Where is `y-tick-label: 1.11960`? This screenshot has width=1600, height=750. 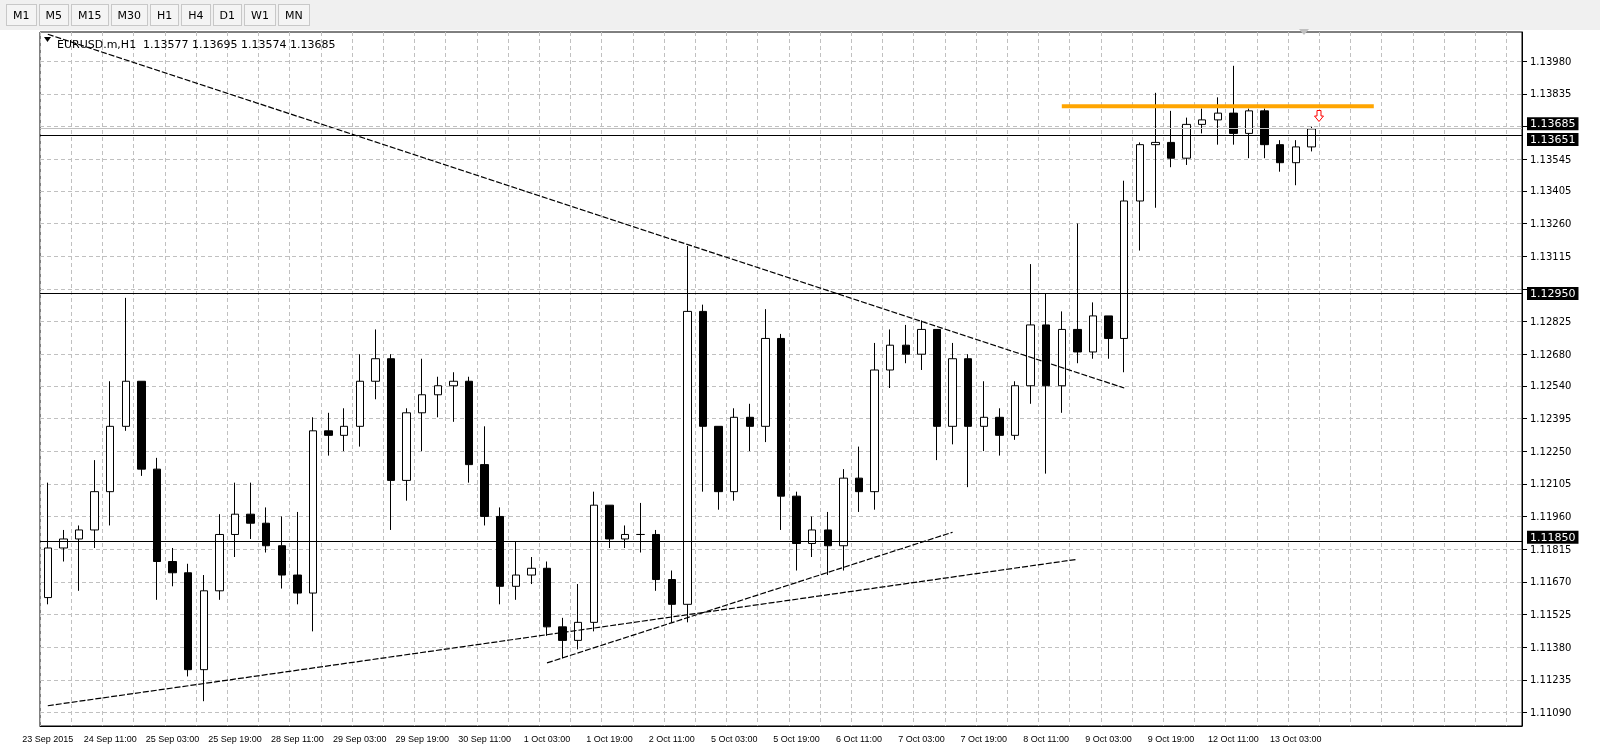 y-tick-label: 1.11960 is located at coordinates (1551, 516).